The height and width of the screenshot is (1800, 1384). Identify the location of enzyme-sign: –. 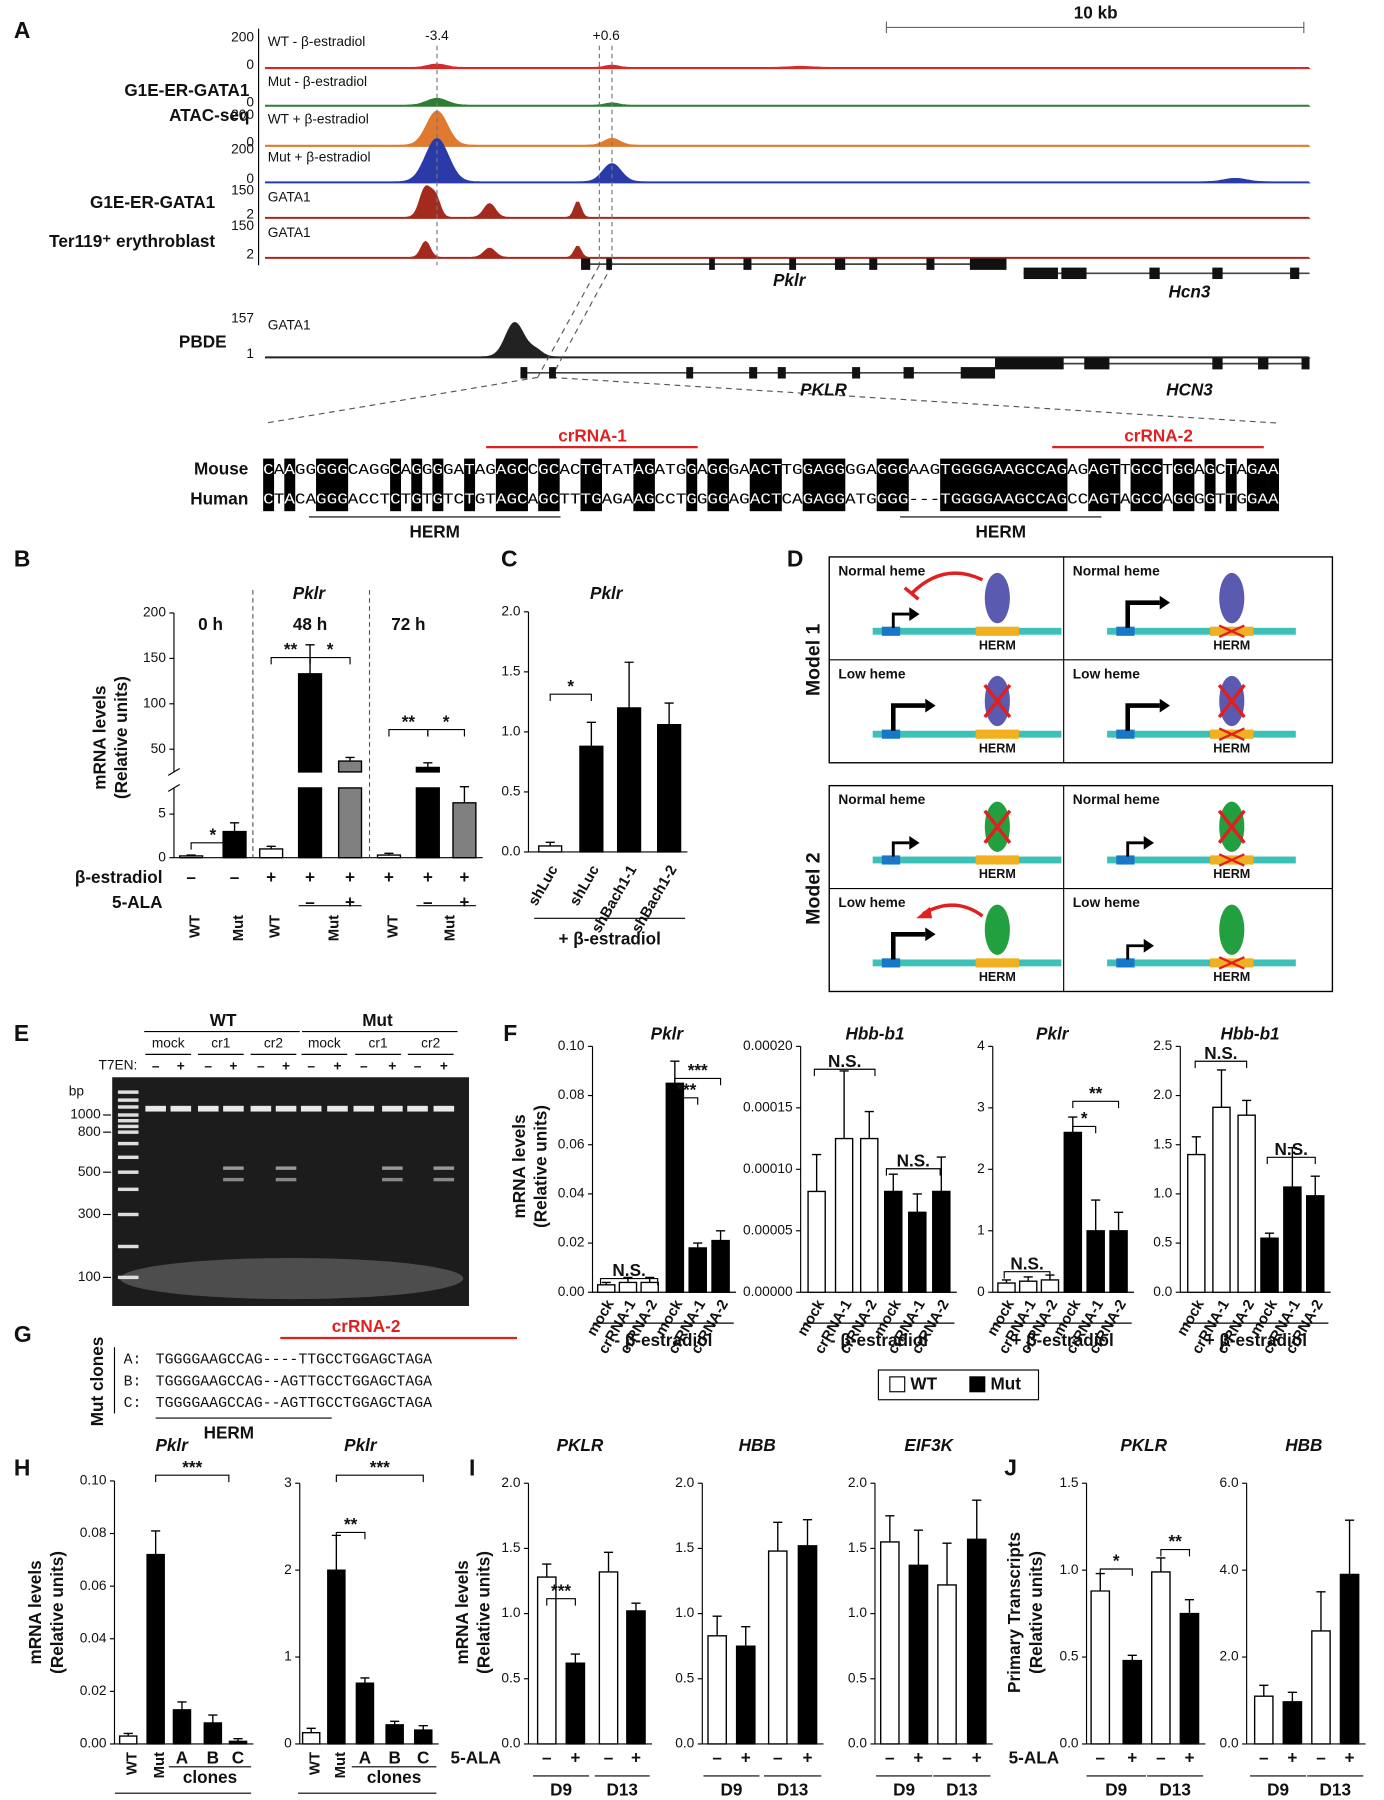
(261, 1066).